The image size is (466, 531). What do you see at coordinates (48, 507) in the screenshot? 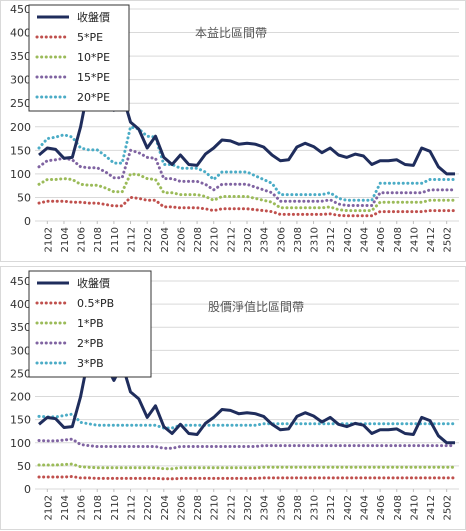
I see `pb-x-tick-2102: 2102` at bounding box center [48, 507].